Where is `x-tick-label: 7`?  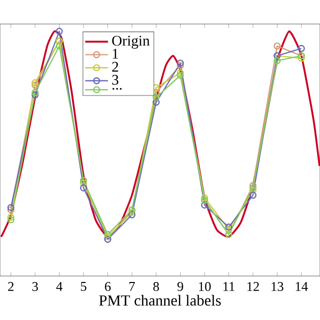
x-tick-label: 7 is located at coordinates (132, 286).